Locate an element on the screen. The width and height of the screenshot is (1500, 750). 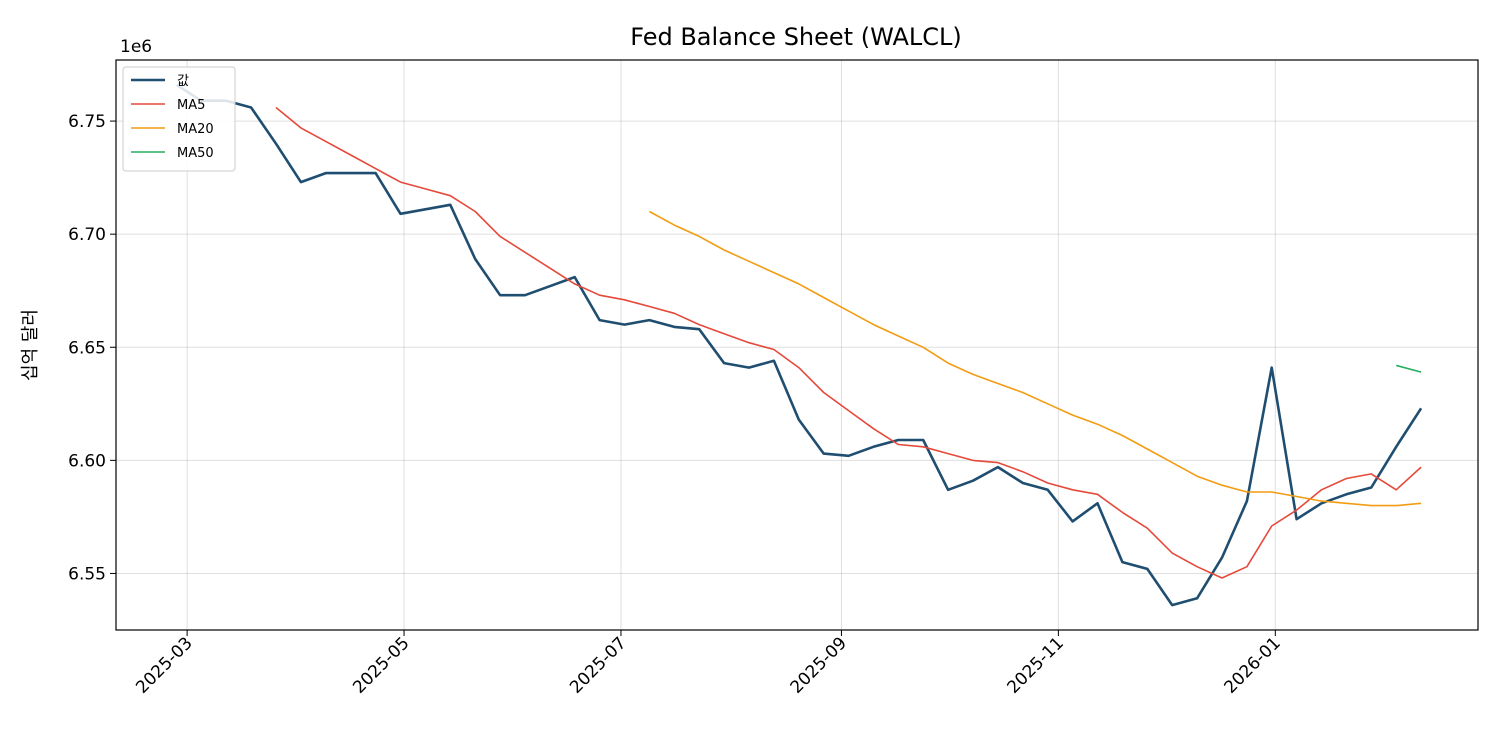
legend-label: MA5 is located at coordinates (191, 105).